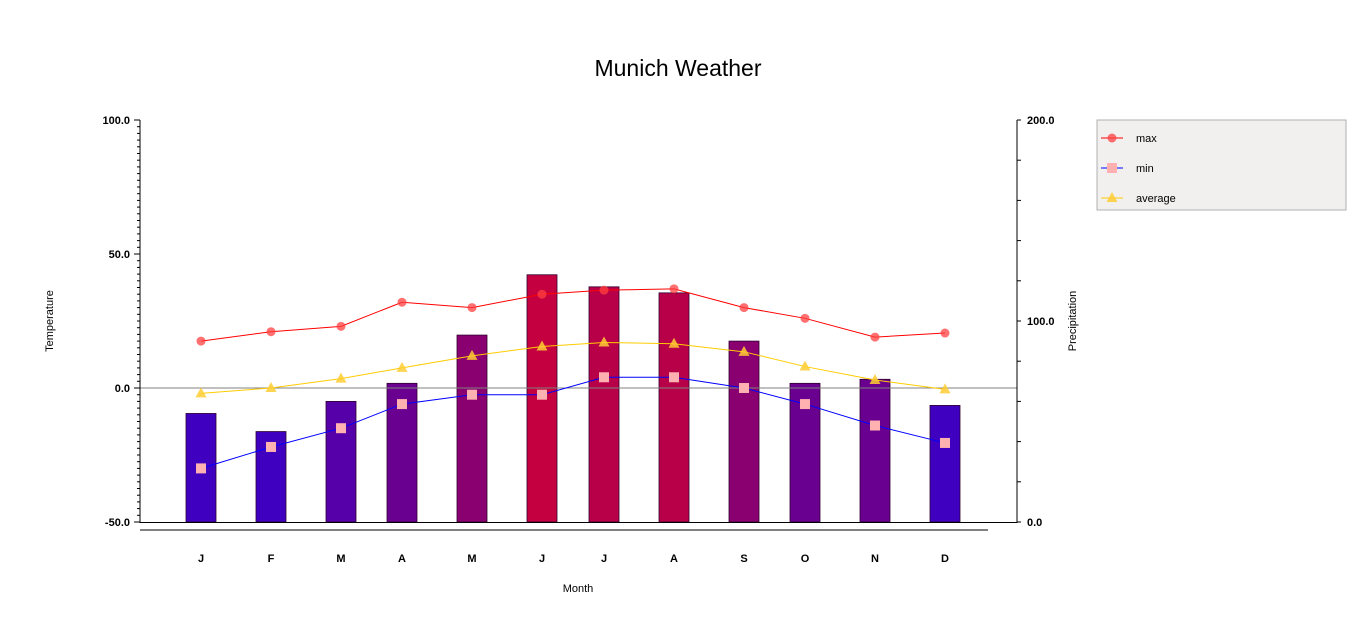  Describe the element at coordinates (1034, 523) in the screenshot. I see `y2-tick-label: 0.0` at that location.